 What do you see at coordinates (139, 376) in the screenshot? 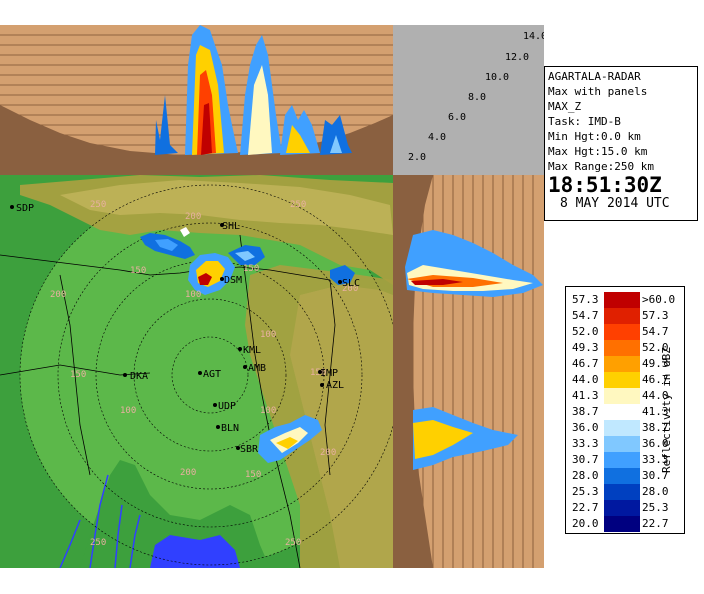
I see `site-dka: DKA` at bounding box center [139, 376].